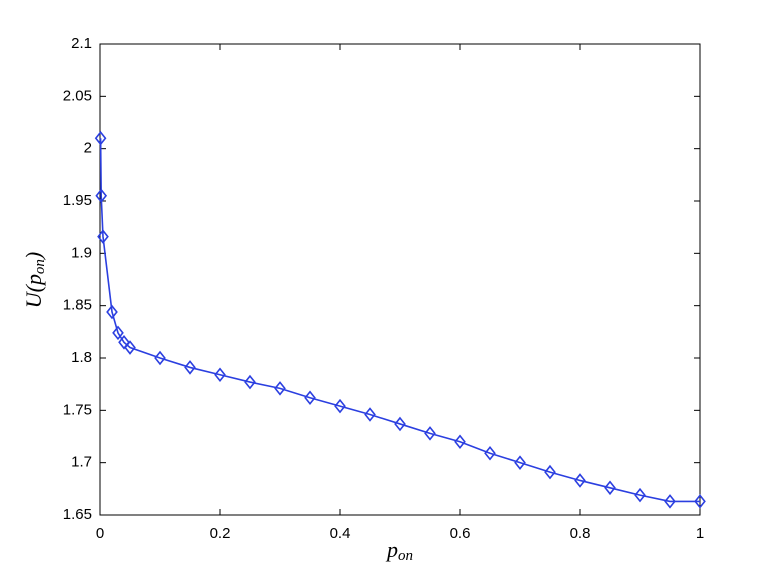 The height and width of the screenshot is (581, 772). Describe the element at coordinates (77, 200) in the screenshot. I see `y-tick-label: 1.95` at that location.